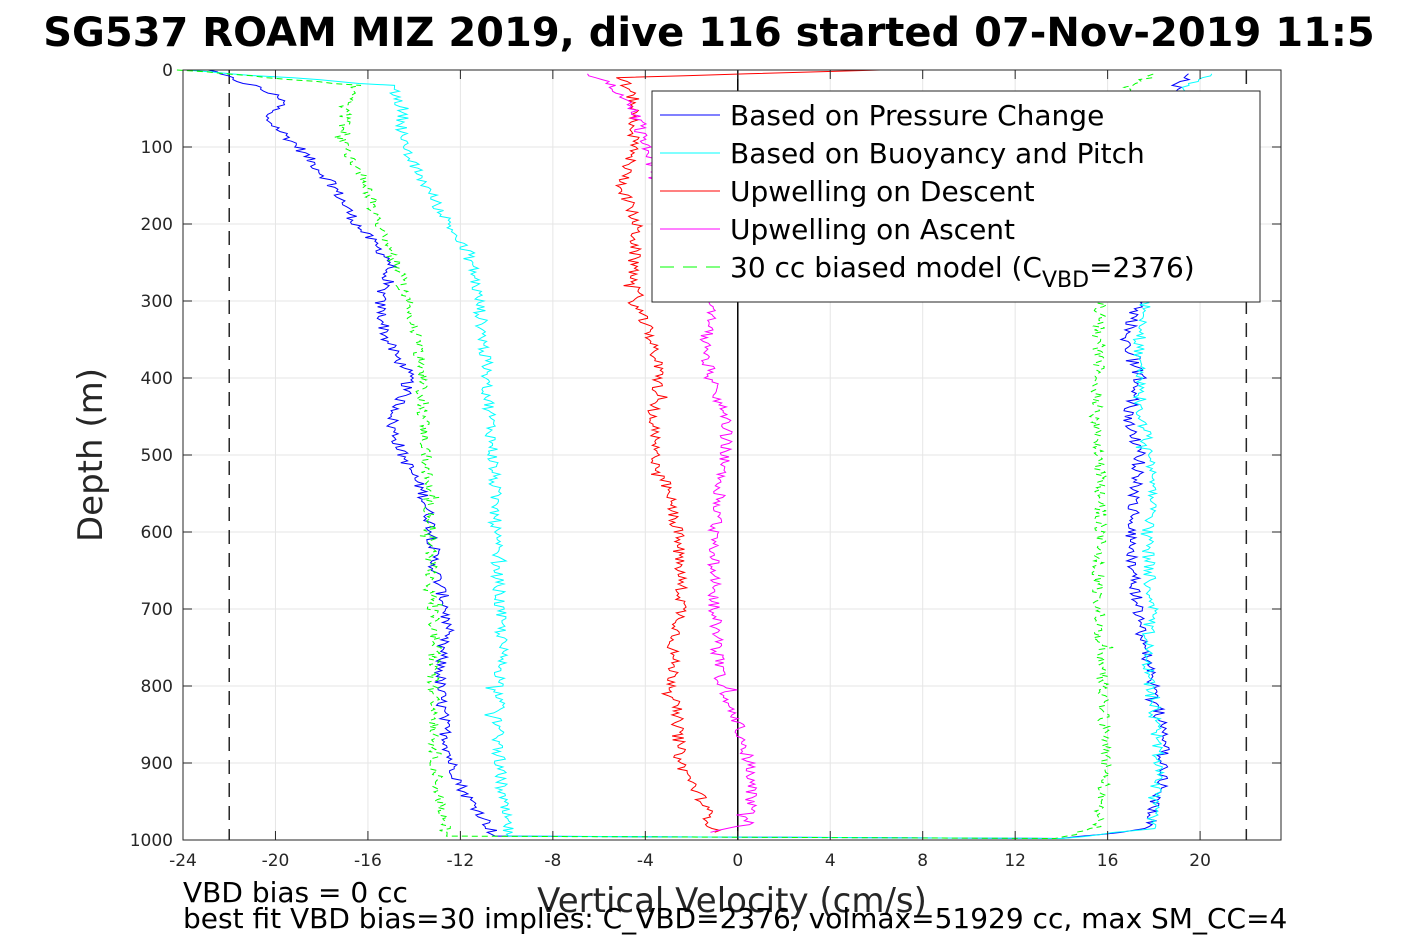 The image size is (1417, 945). What do you see at coordinates (157, 148) in the screenshot?
I see `y-tick-label-1: 100` at bounding box center [157, 148].